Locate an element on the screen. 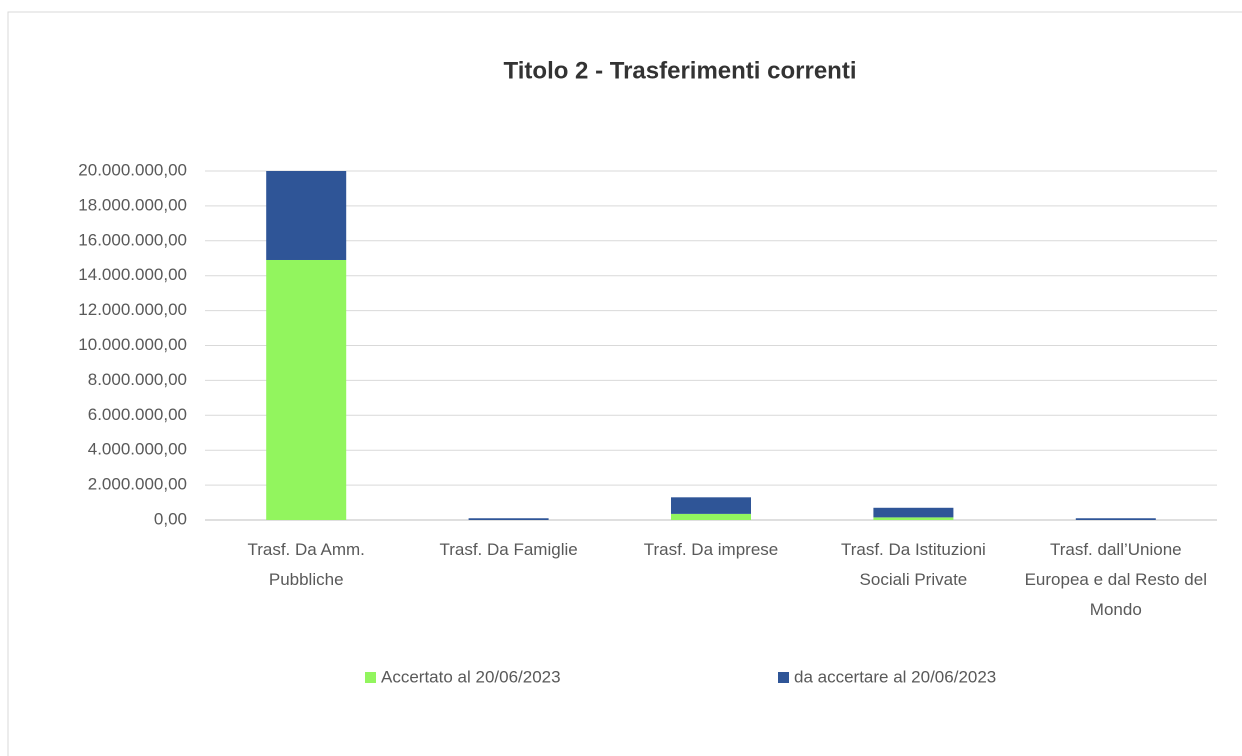  y-tick-label: 6.000.000,00 is located at coordinates (137, 414).